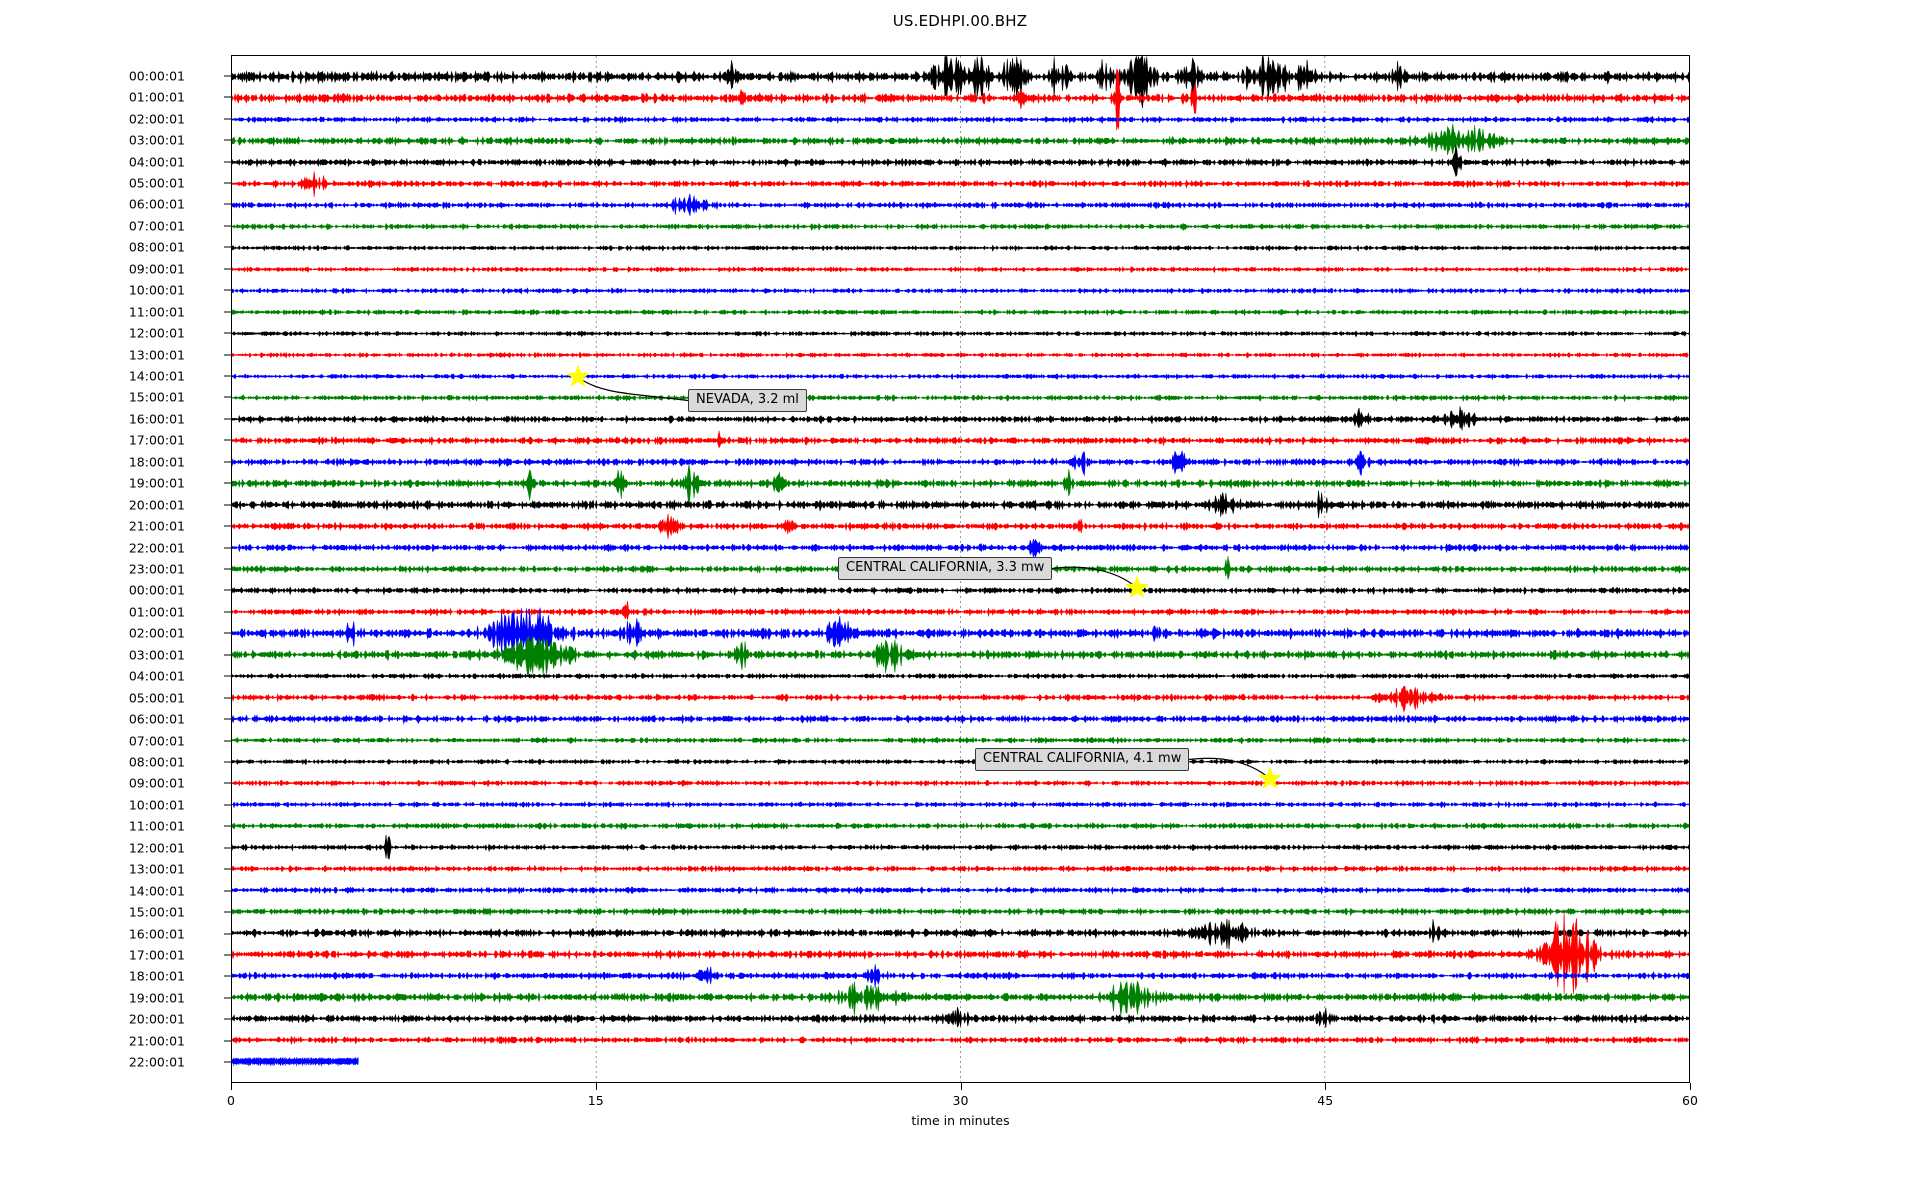 This screenshot has width=1920, height=1200. Describe the element at coordinates (156, 741) in the screenshot. I see `y-axis-tick-label: 07:00:01` at that location.